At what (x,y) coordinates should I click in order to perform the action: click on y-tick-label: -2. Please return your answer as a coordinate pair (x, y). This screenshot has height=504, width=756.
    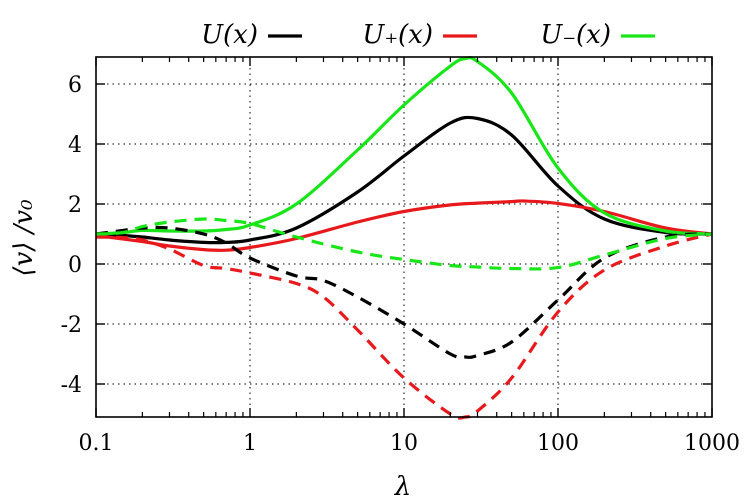
    Looking at the image, I should click on (71, 325).